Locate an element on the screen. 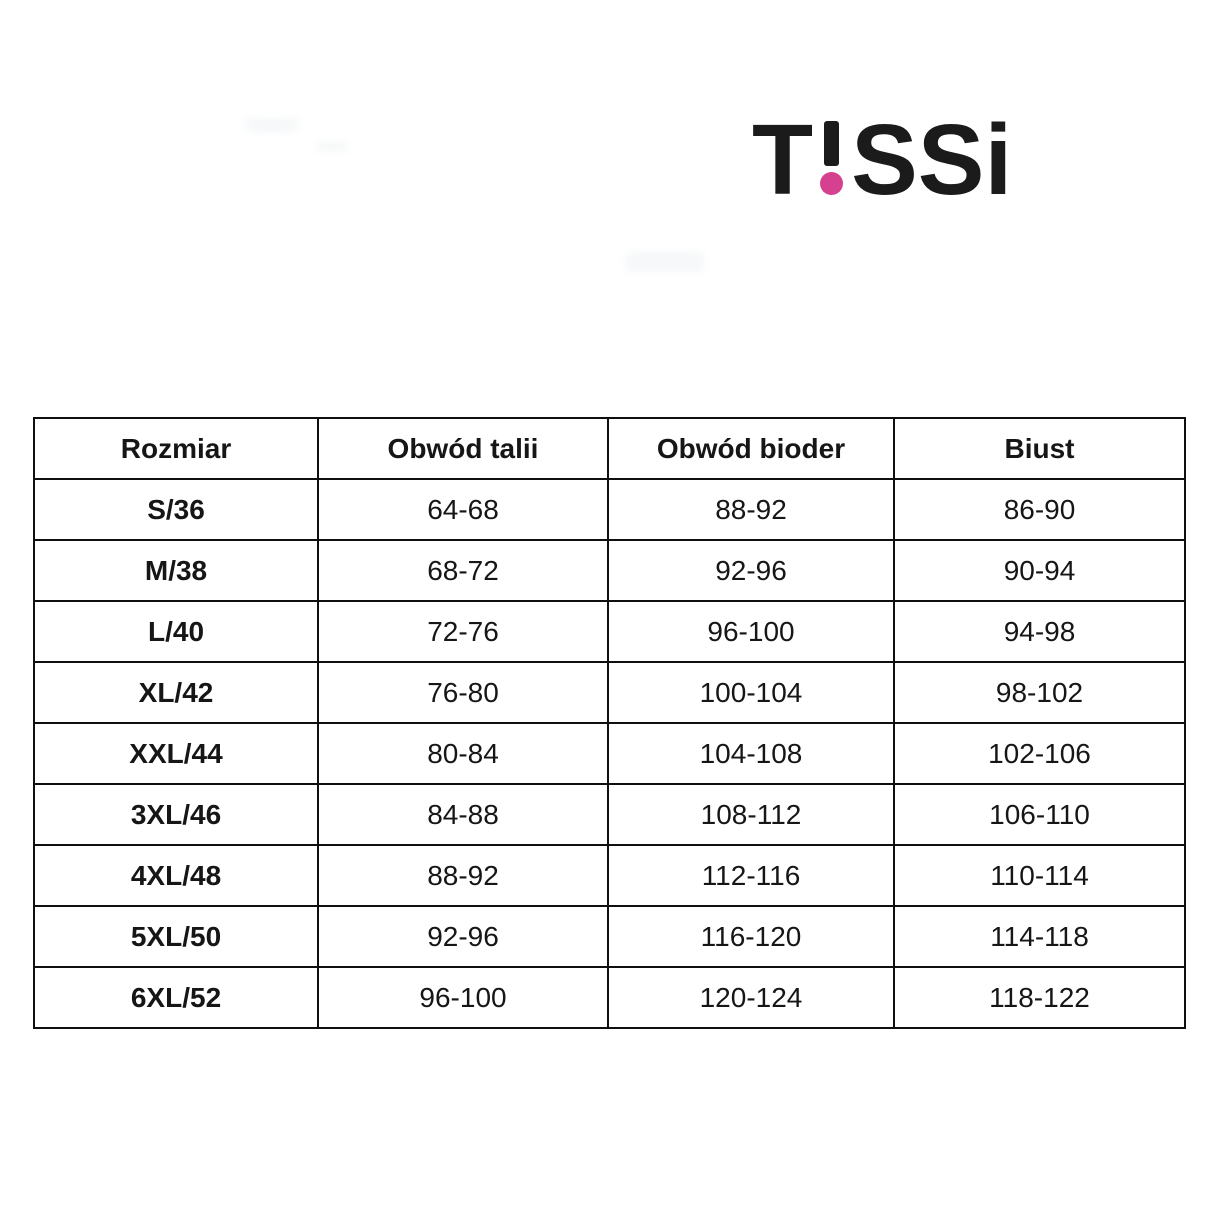  table-row: 4XL/48 88-92 112-116 110-114 is located at coordinates (609, 875).